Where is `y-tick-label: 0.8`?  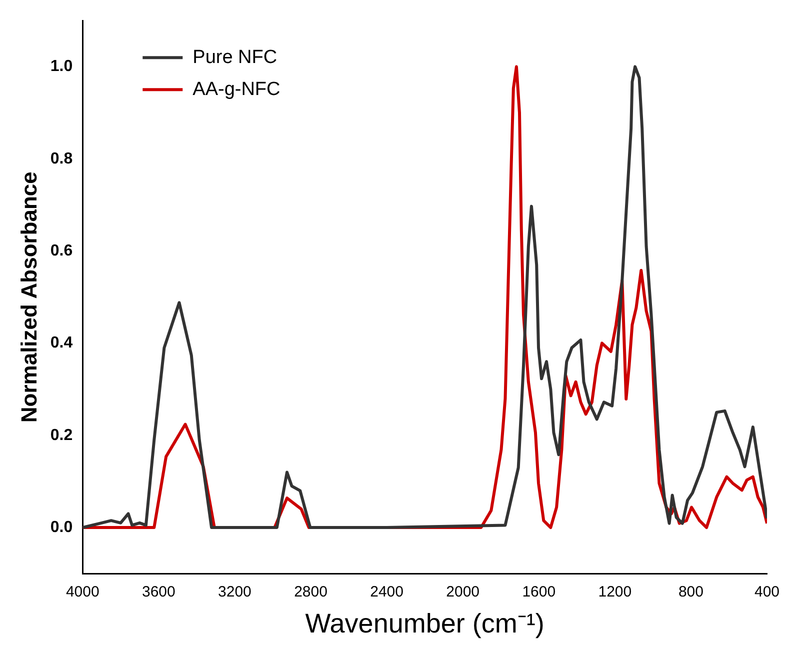
y-tick-label: 0.8 is located at coordinates (61, 159).